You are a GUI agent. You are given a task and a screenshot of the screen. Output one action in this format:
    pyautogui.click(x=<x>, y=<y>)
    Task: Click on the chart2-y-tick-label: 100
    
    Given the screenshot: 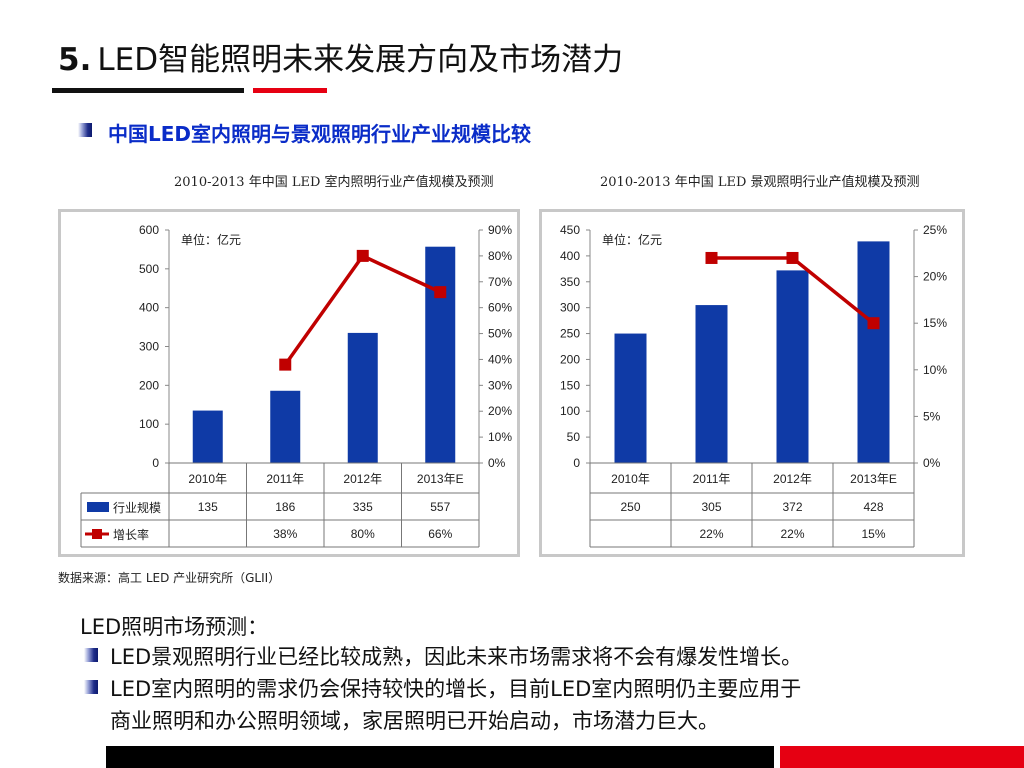 What is the action you would take?
    pyautogui.click(x=570, y=411)
    